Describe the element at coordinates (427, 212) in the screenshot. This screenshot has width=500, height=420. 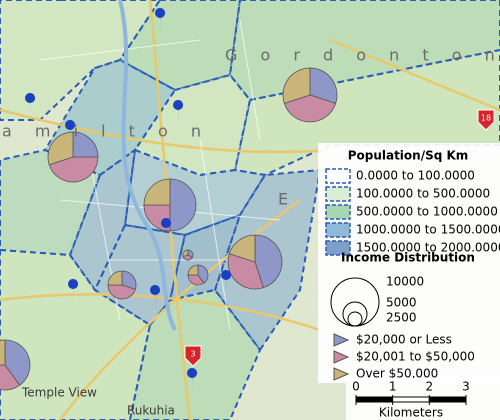
I see `legend-label: 500.0000 to 1000.0000` at that location.